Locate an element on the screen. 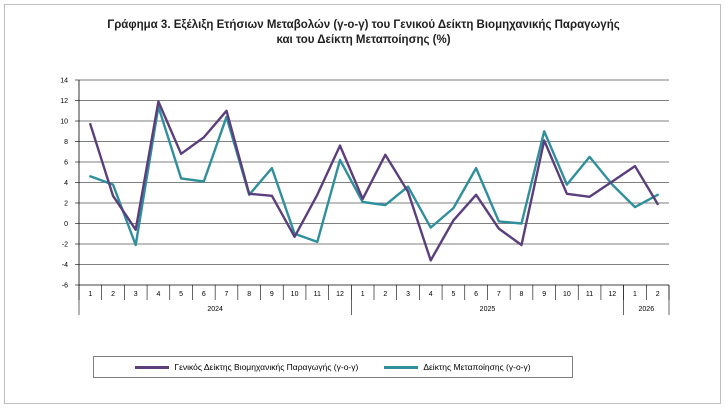 The height and width of the screenshot is (410, 727). legend-swatch-manufacturing-index is located at coordinates (401, 367).